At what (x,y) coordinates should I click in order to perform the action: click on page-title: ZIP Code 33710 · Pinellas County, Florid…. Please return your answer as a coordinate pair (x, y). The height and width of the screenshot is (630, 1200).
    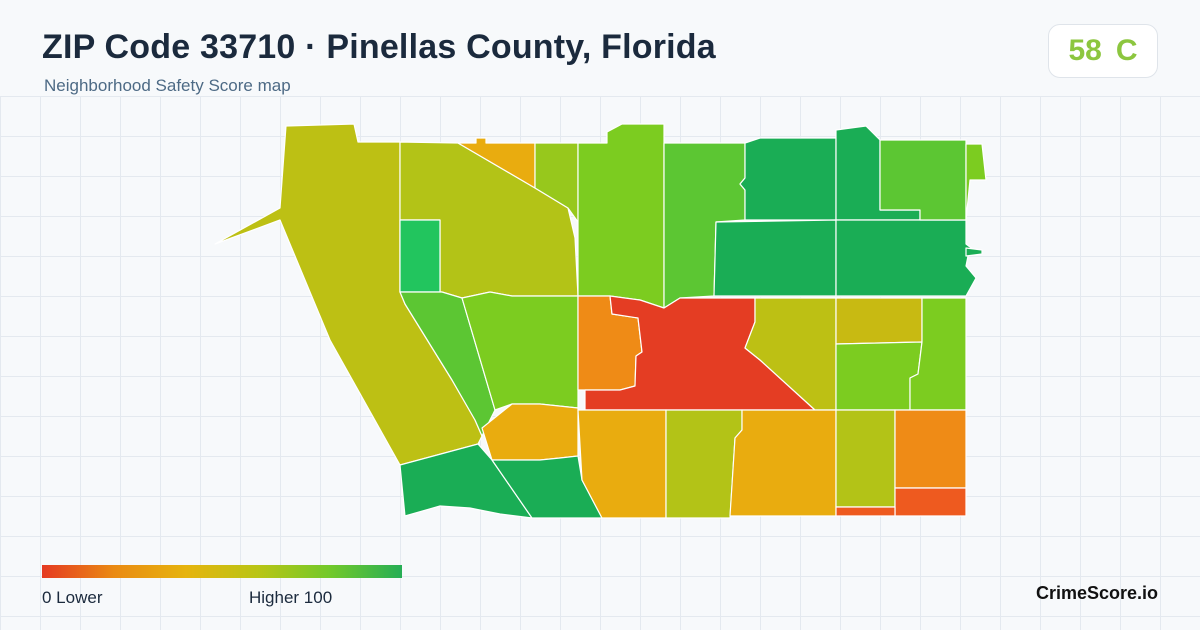
    Looking at the image, I should click on (379, 47).